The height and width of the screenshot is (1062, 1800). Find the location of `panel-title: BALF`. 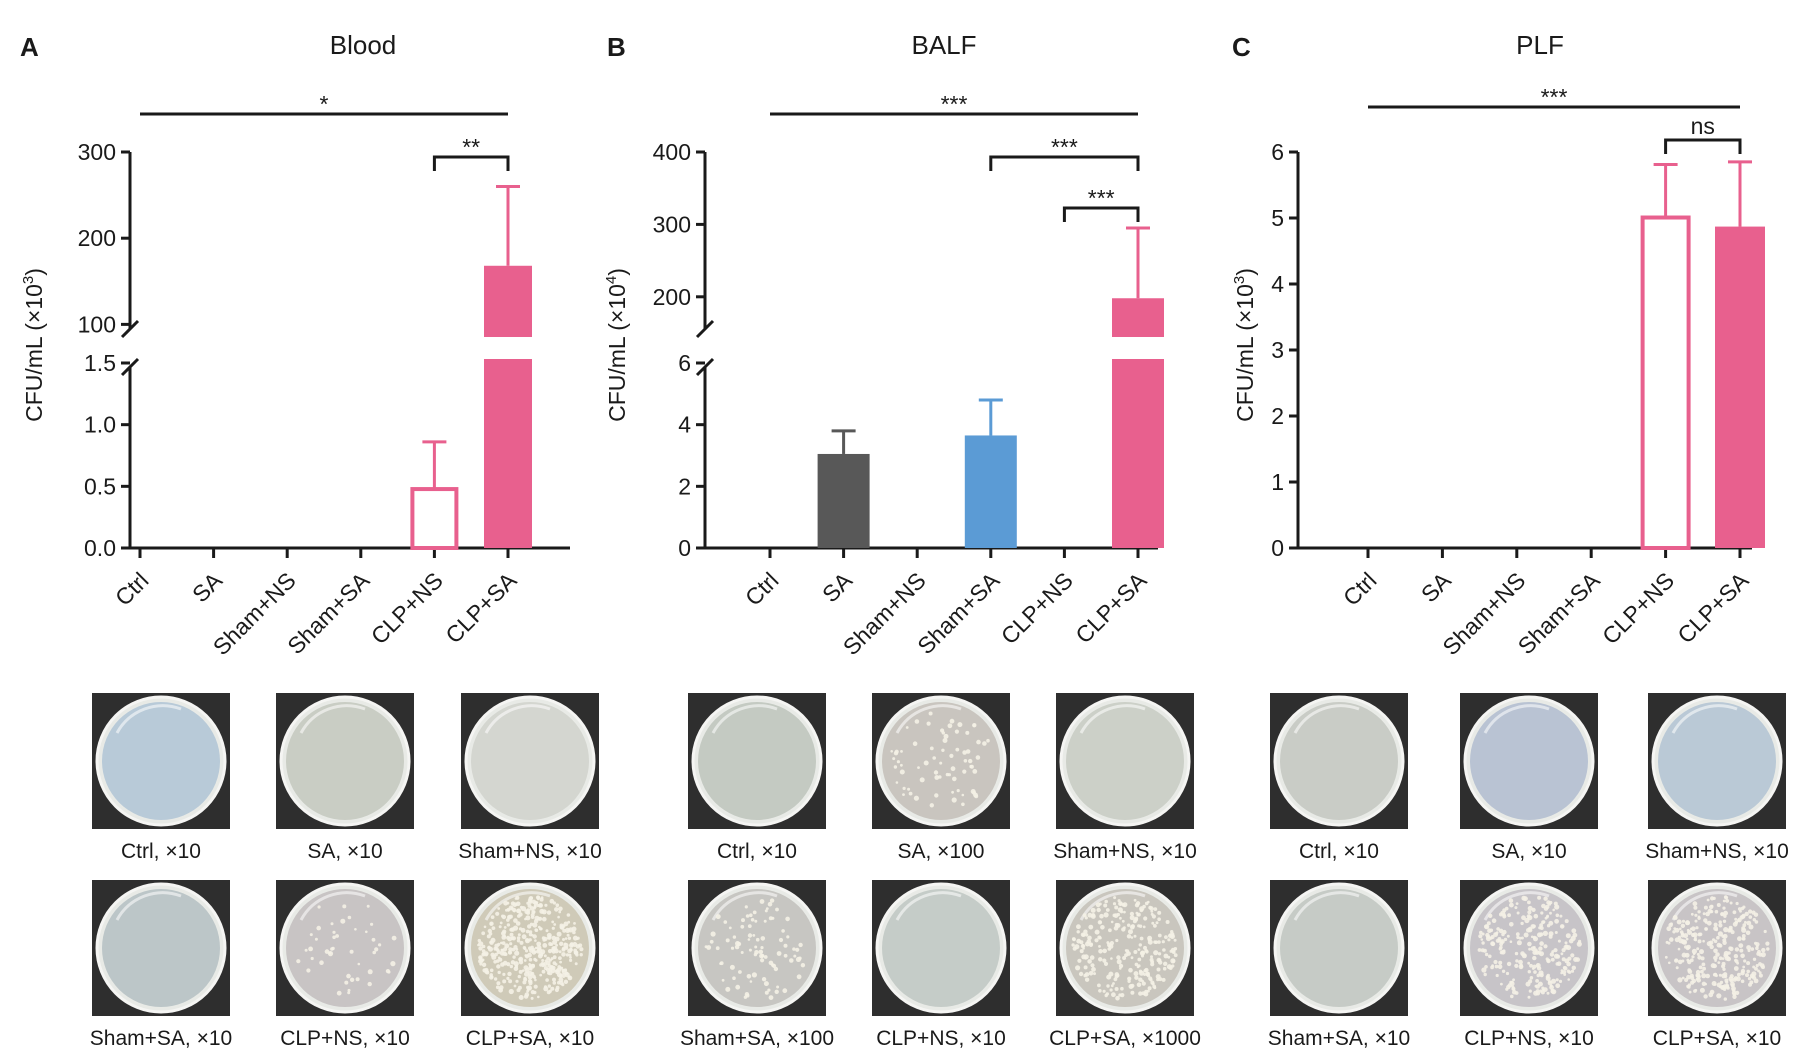

panel-title: BALF is located at coordinates (943, 45).